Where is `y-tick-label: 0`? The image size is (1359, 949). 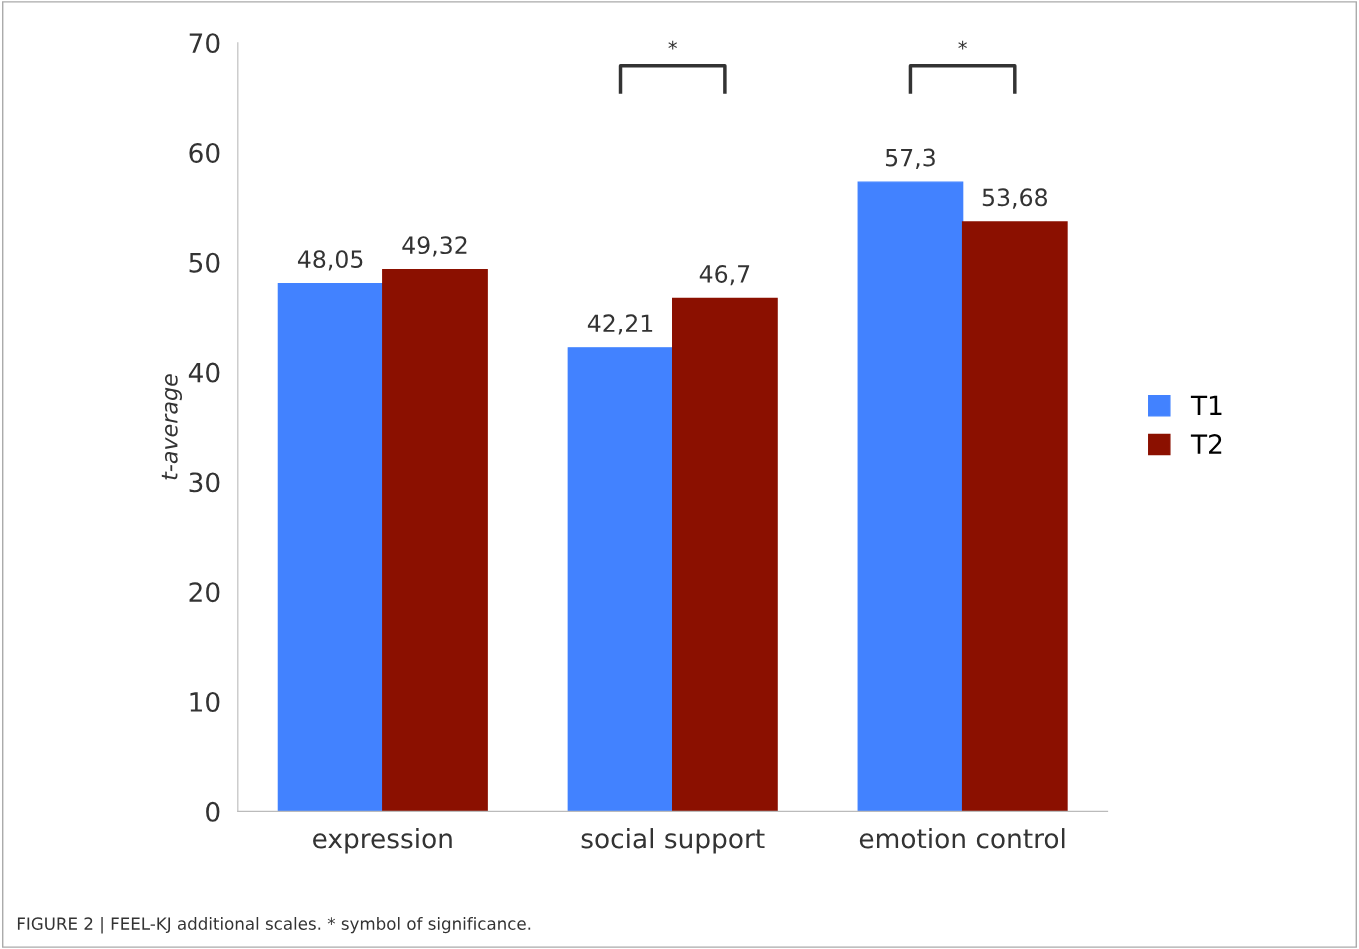
y-tick-label: 0 is located at coordinates (213, 811).